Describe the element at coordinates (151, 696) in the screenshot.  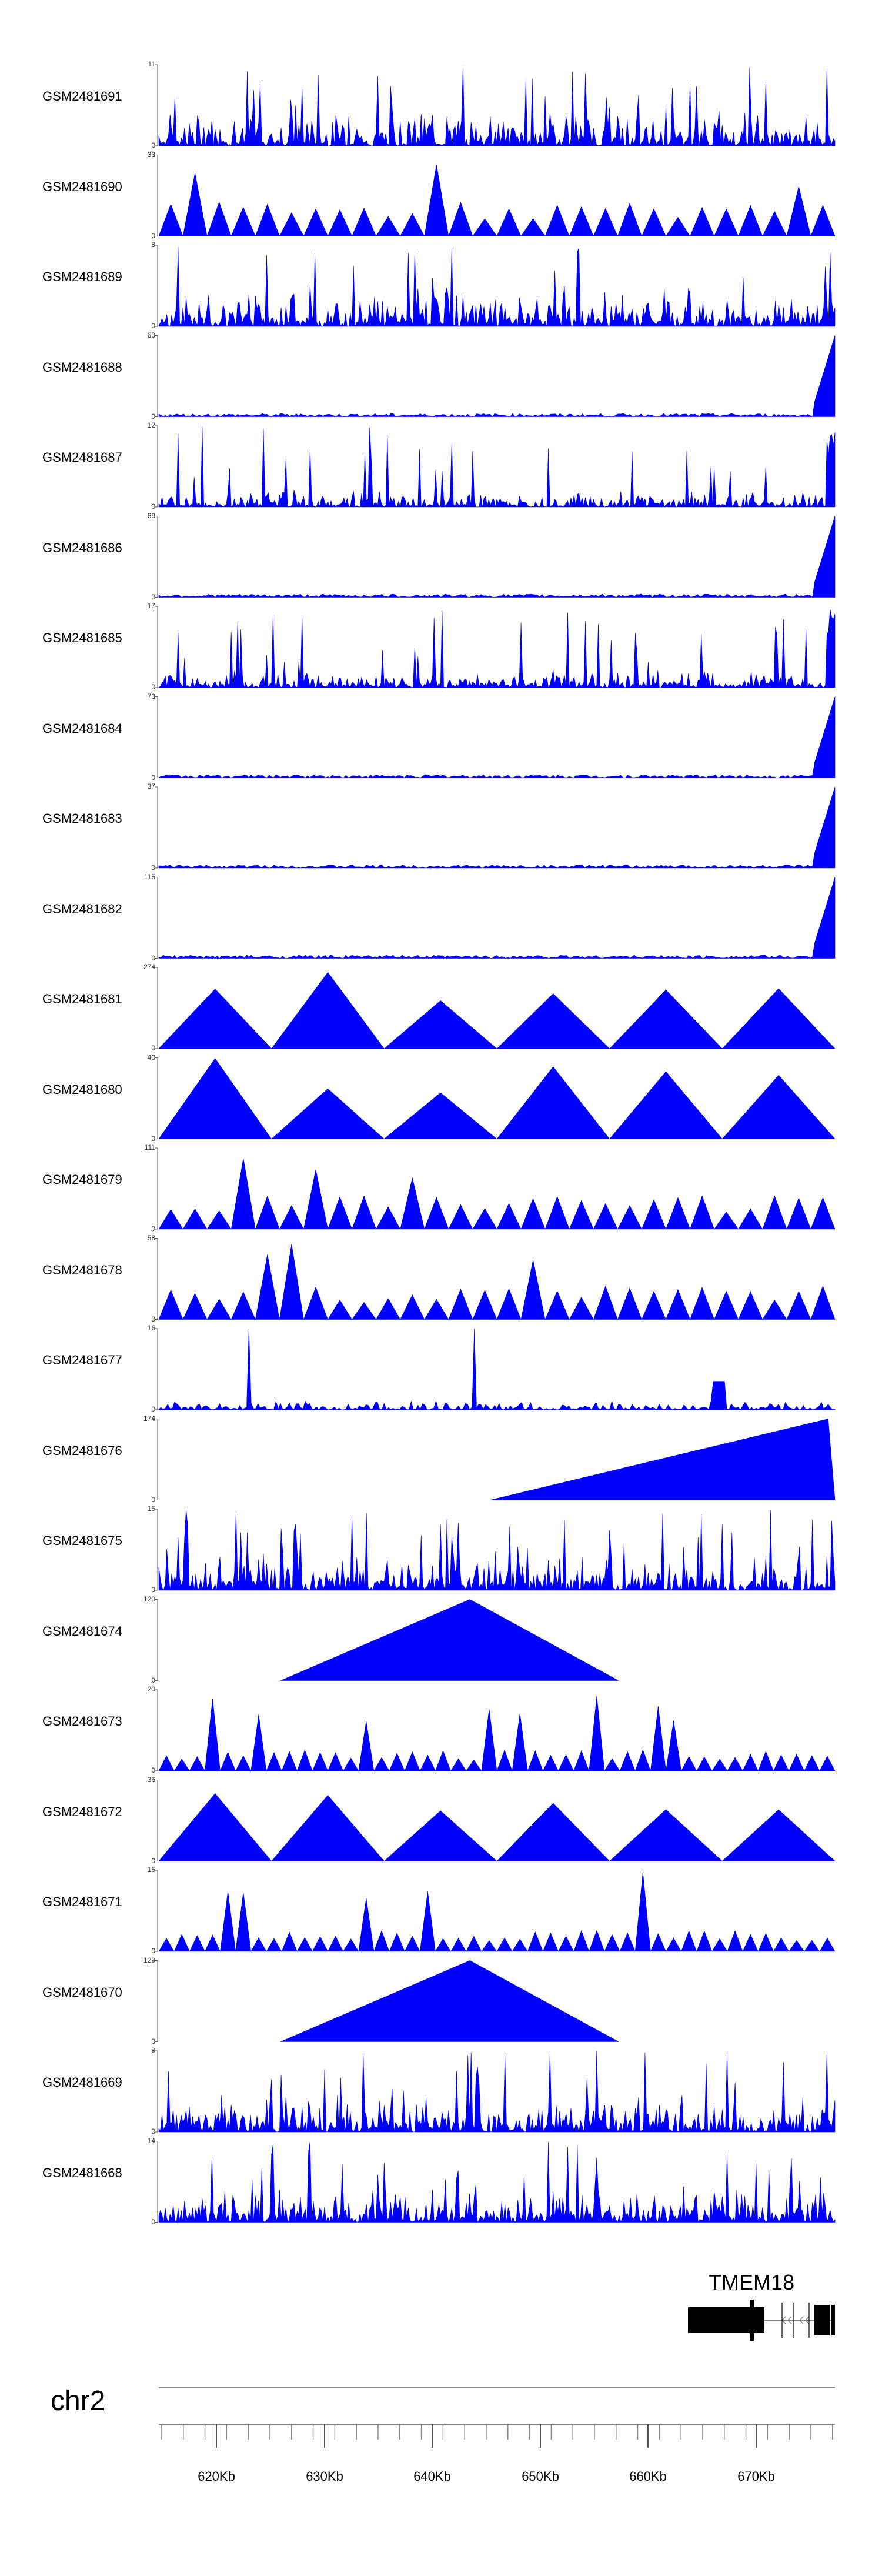
I see `track-ymax-label: 73` at that location.